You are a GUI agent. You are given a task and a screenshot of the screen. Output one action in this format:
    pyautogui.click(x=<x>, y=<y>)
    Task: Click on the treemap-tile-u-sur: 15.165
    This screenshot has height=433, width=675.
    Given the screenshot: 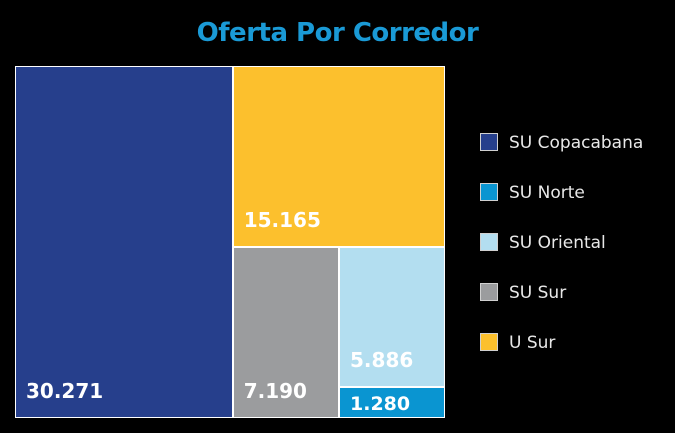 What is the action you would take?
    pyautogui.click(x=338, y=156)
    